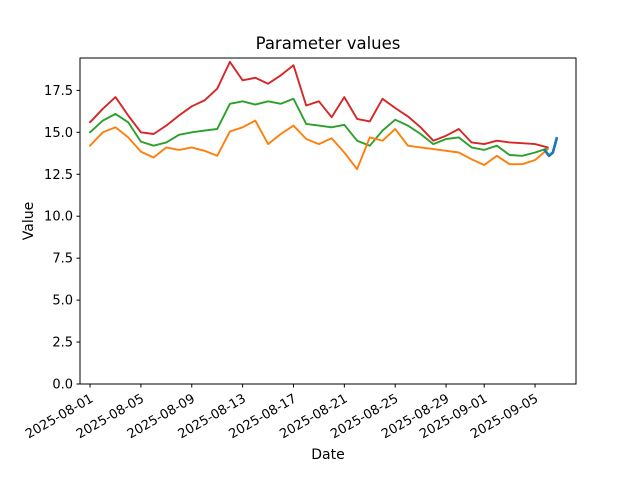 The image size is (640, 480). What do you see at coordinates (551, 147) in the screenshot?
I see `series-blue-line` at bounding box center [551, 147].